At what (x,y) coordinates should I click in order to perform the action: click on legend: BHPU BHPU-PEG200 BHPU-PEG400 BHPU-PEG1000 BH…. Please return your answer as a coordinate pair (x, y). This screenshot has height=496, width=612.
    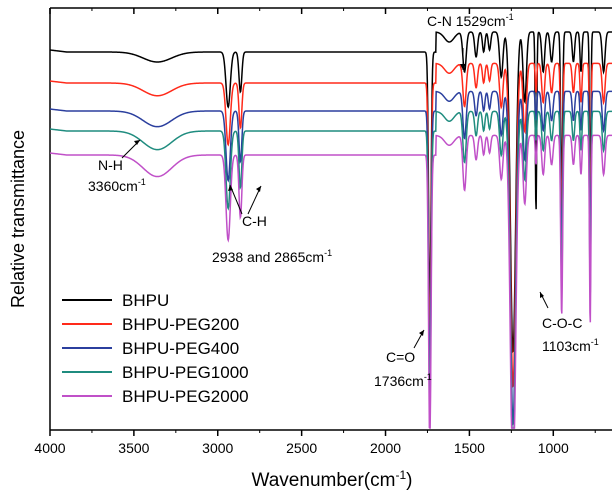
    Looking at the image, I should click on (155, 348).